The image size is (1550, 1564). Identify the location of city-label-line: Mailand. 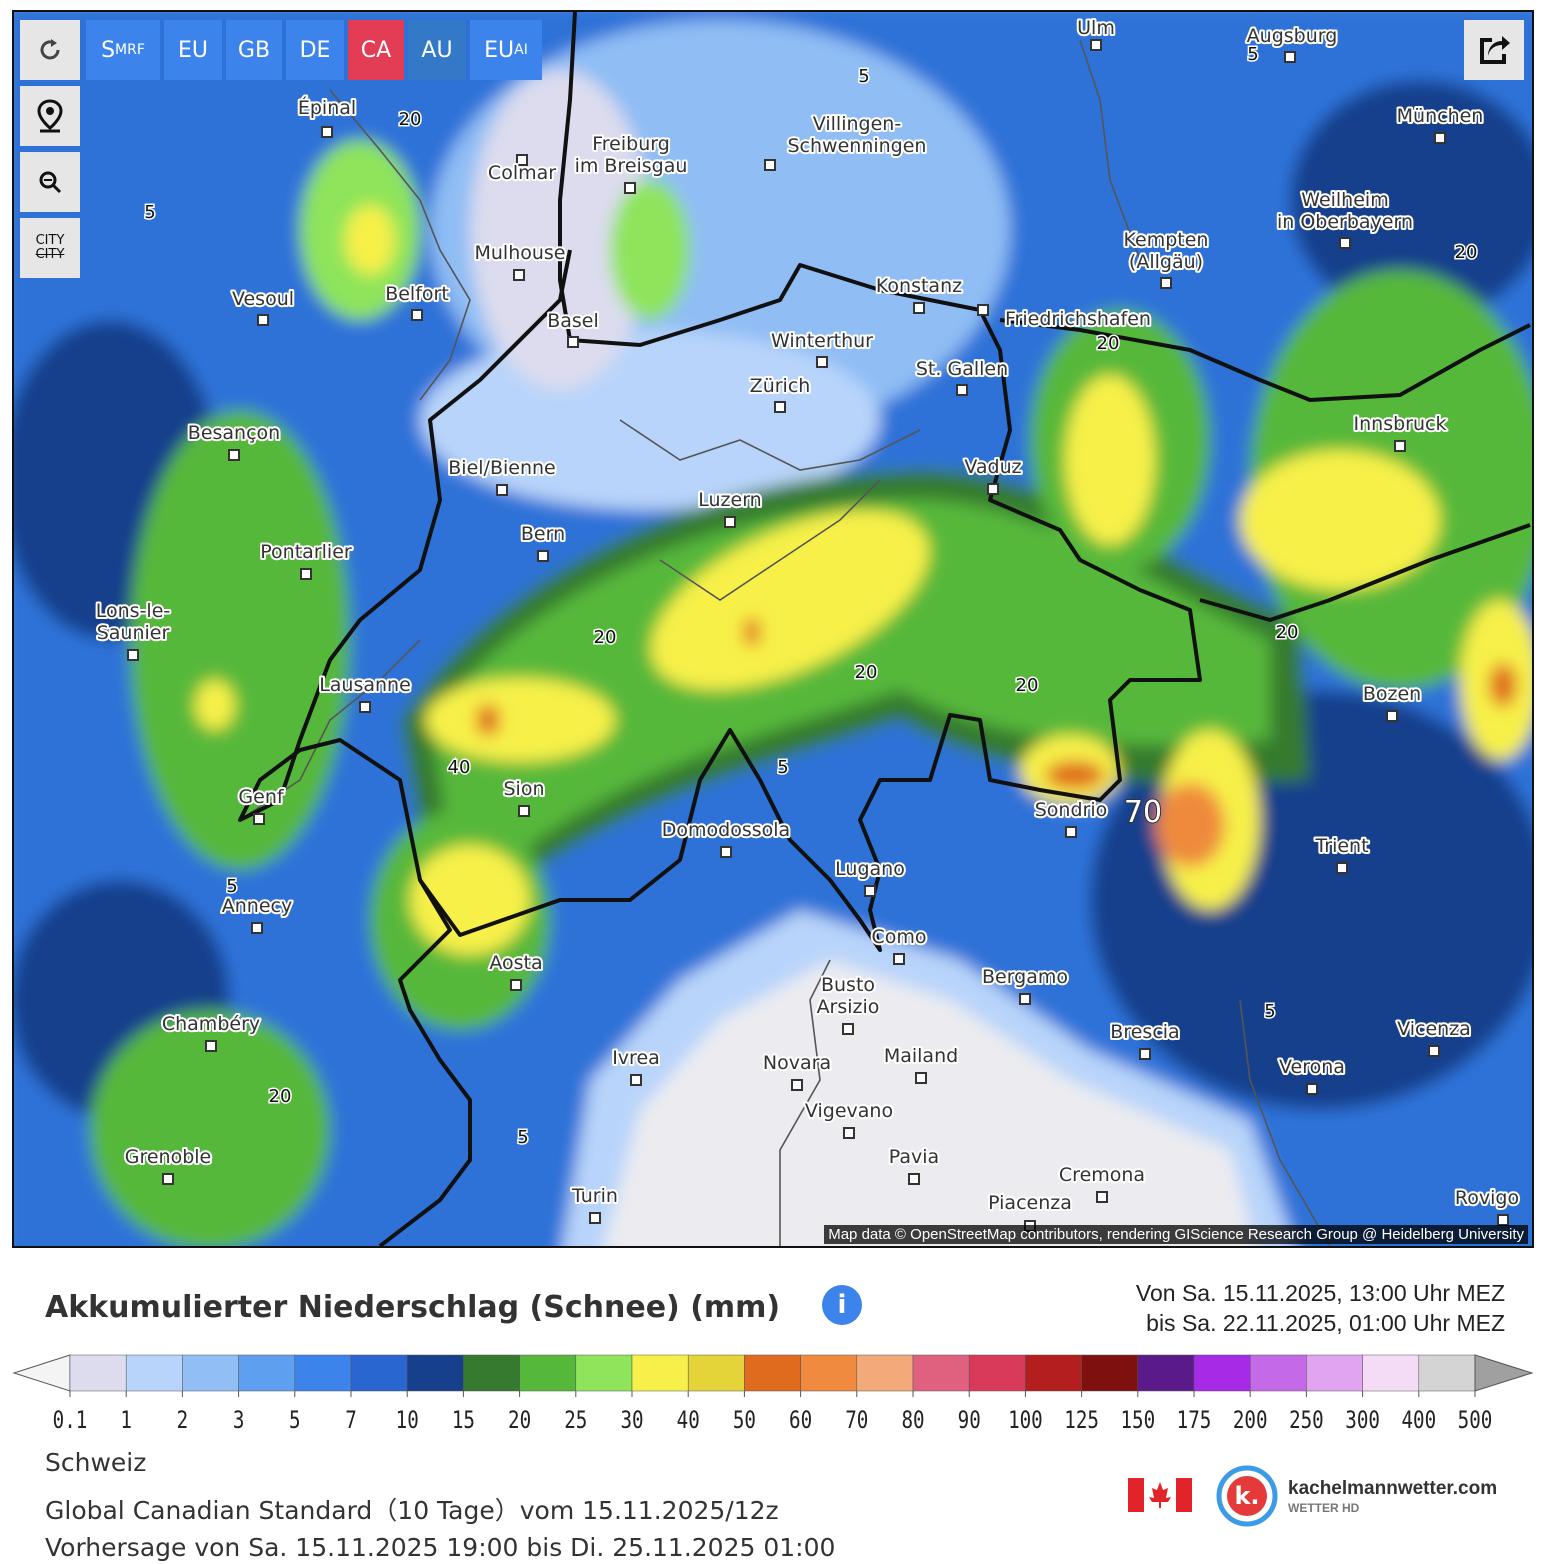
(921, 1056).